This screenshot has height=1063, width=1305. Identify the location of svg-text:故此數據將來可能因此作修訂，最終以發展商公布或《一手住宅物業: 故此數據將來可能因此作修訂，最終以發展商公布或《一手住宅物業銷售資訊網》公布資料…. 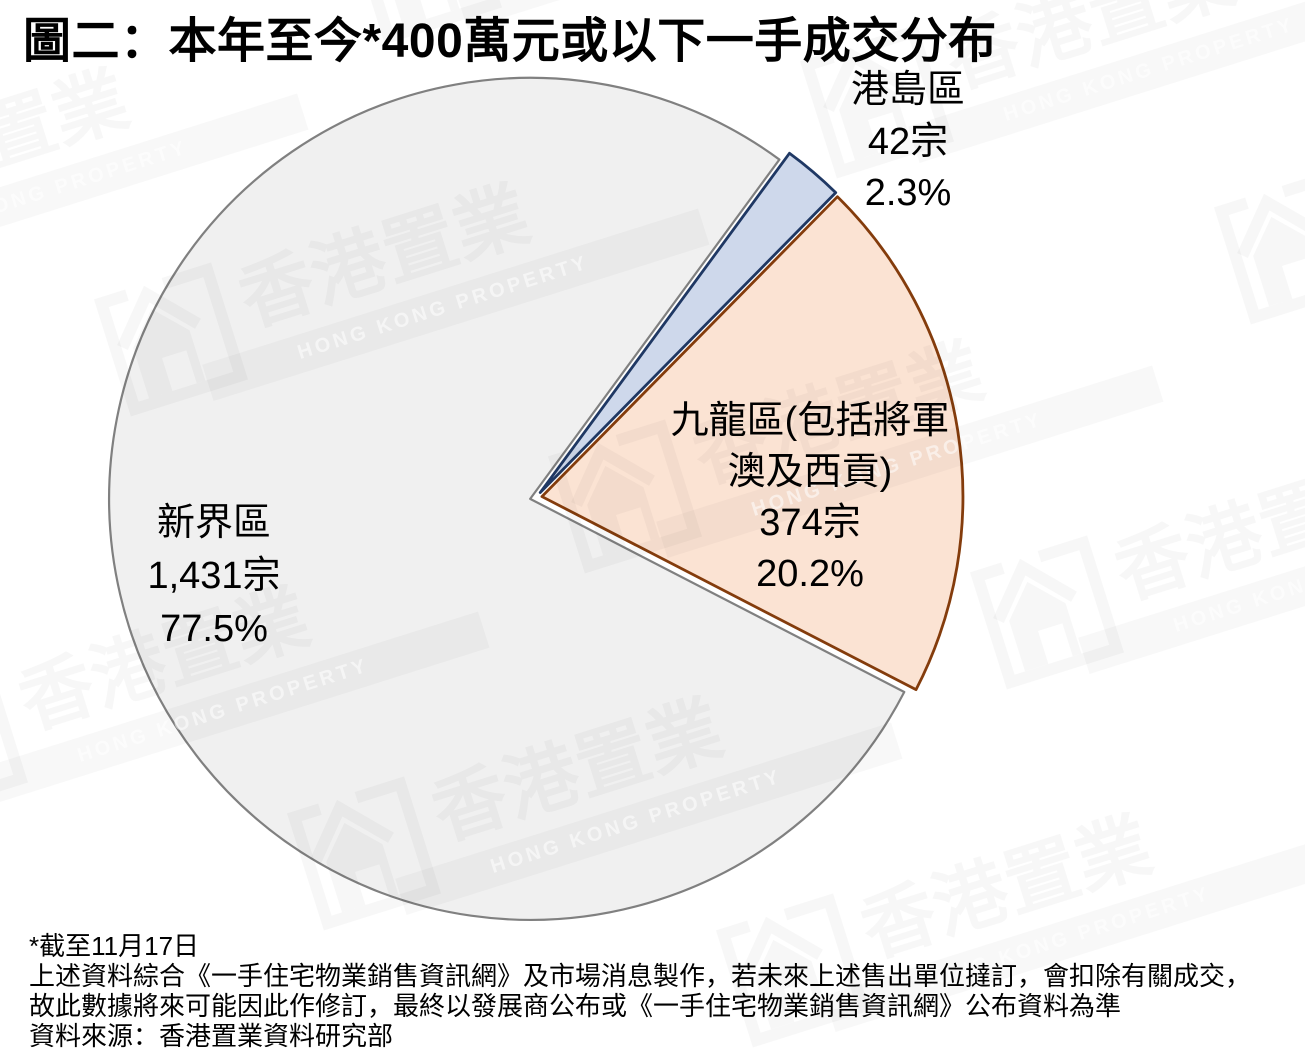
(575, 1006).